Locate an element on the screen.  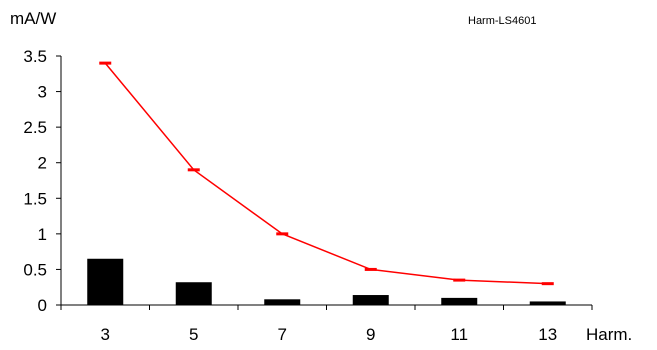
y-axis-label: mA/W is located at coordinates (33, 18).